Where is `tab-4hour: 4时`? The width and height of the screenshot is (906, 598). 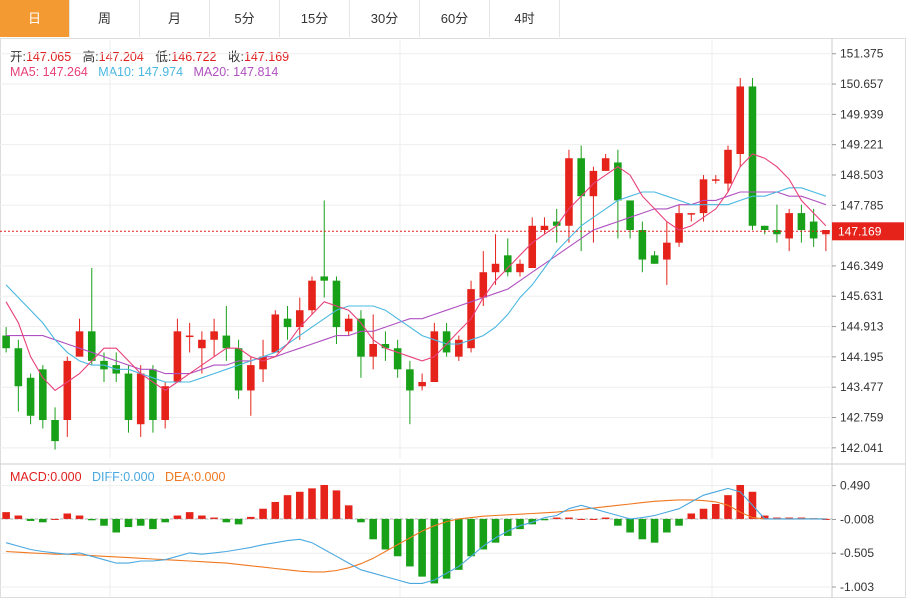 tab-4hour: 4时 is located at coordinates (525, 18).